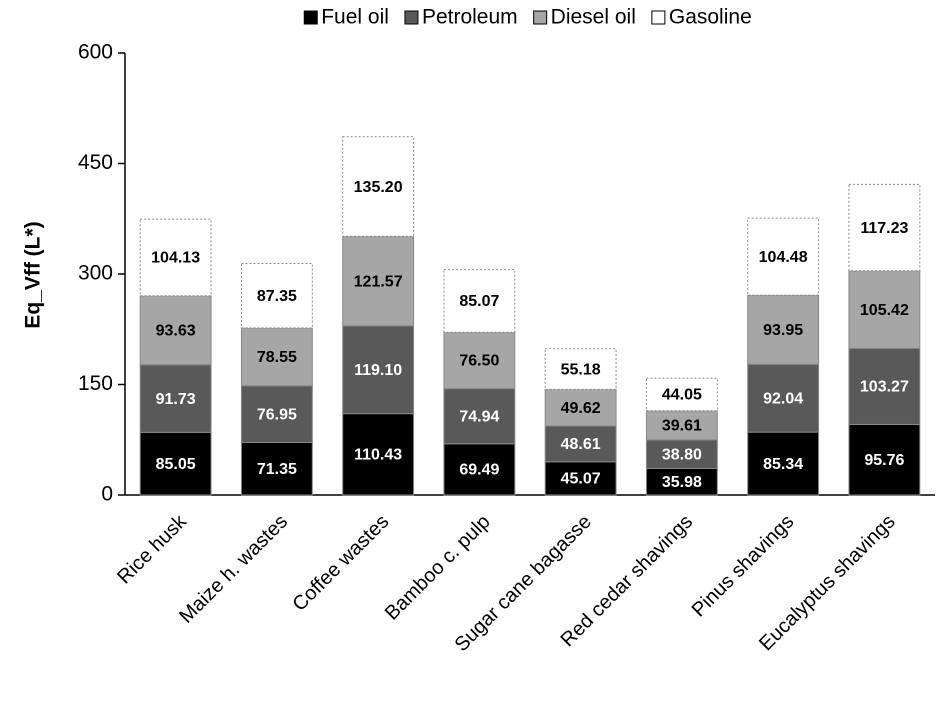  I want to click on value-label: 119.10, so click(378, 370).